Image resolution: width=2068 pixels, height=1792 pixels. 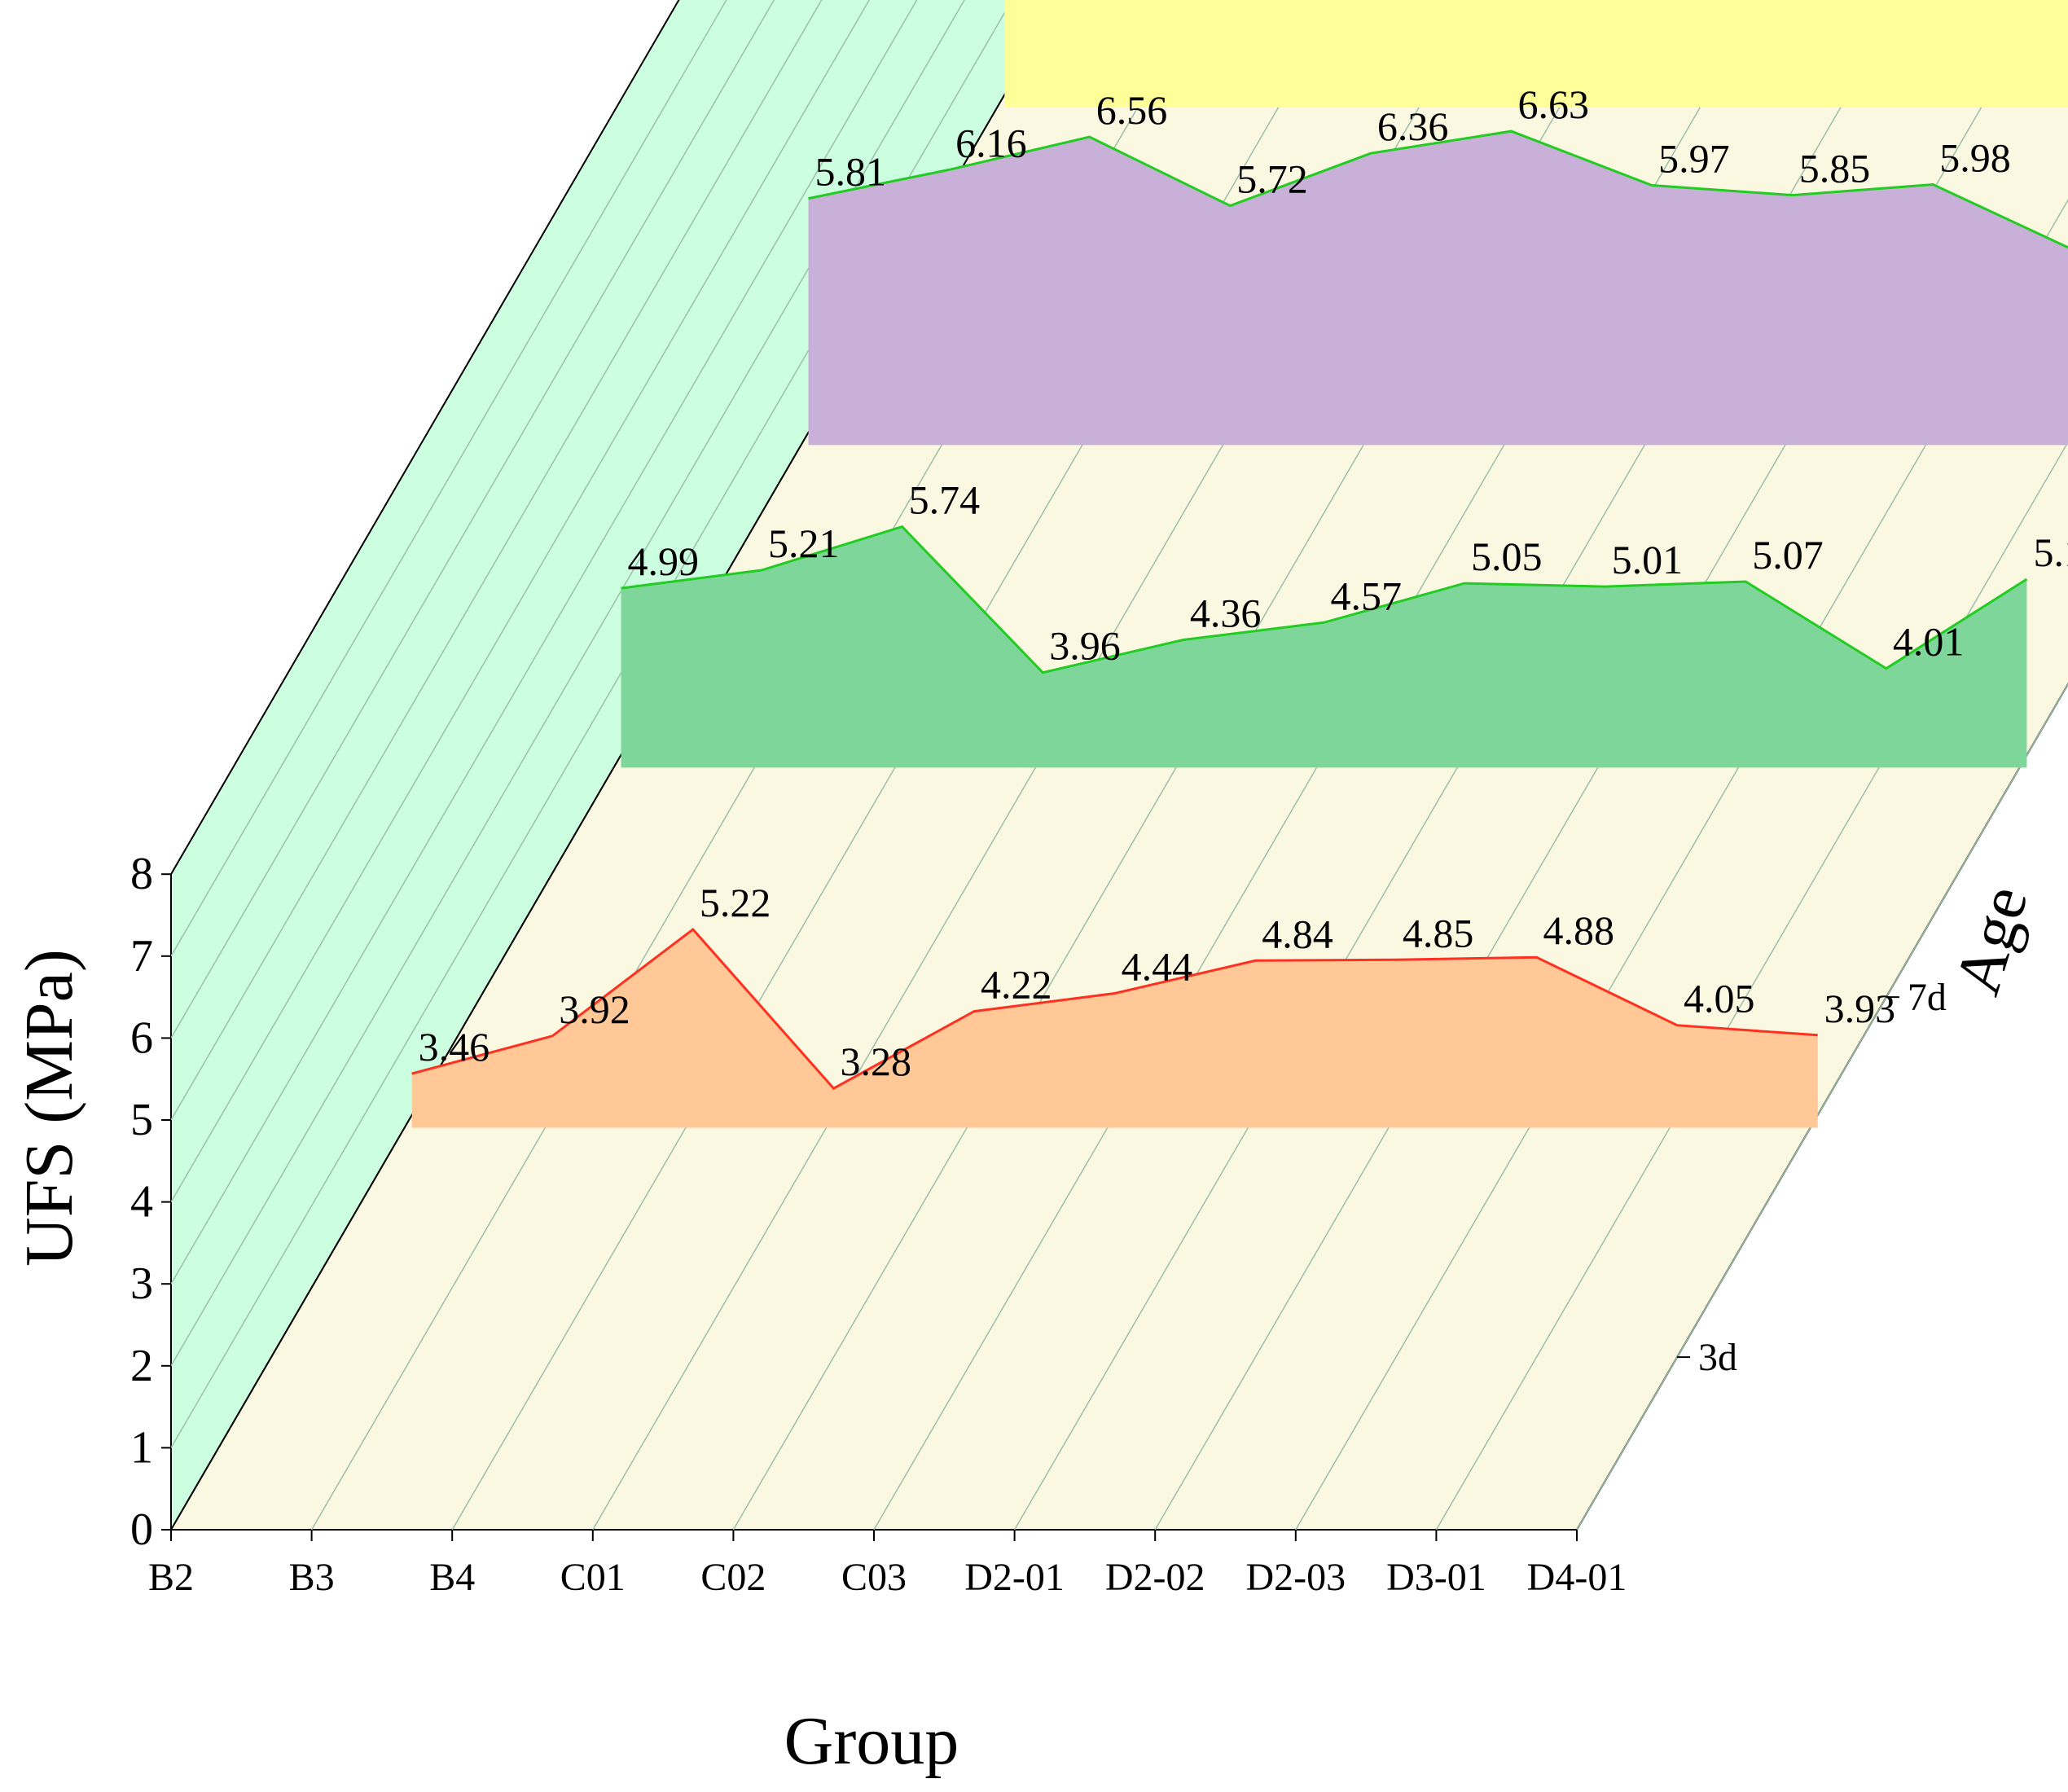 What do you see at coordinates (1929, 642) in the screenshot?
I see `data-label: 4.01` at bounding box center [1929, 642].